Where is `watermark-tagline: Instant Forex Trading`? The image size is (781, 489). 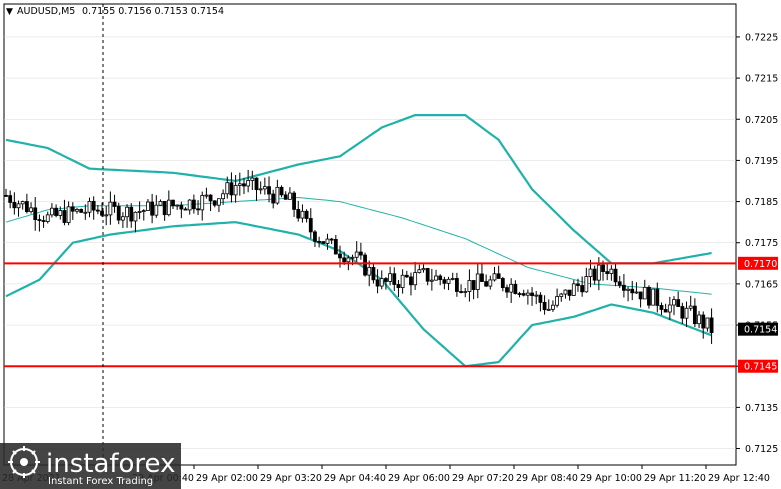 watermark-tagline: Instant Forex Trading is located at coordinates (100, 481).